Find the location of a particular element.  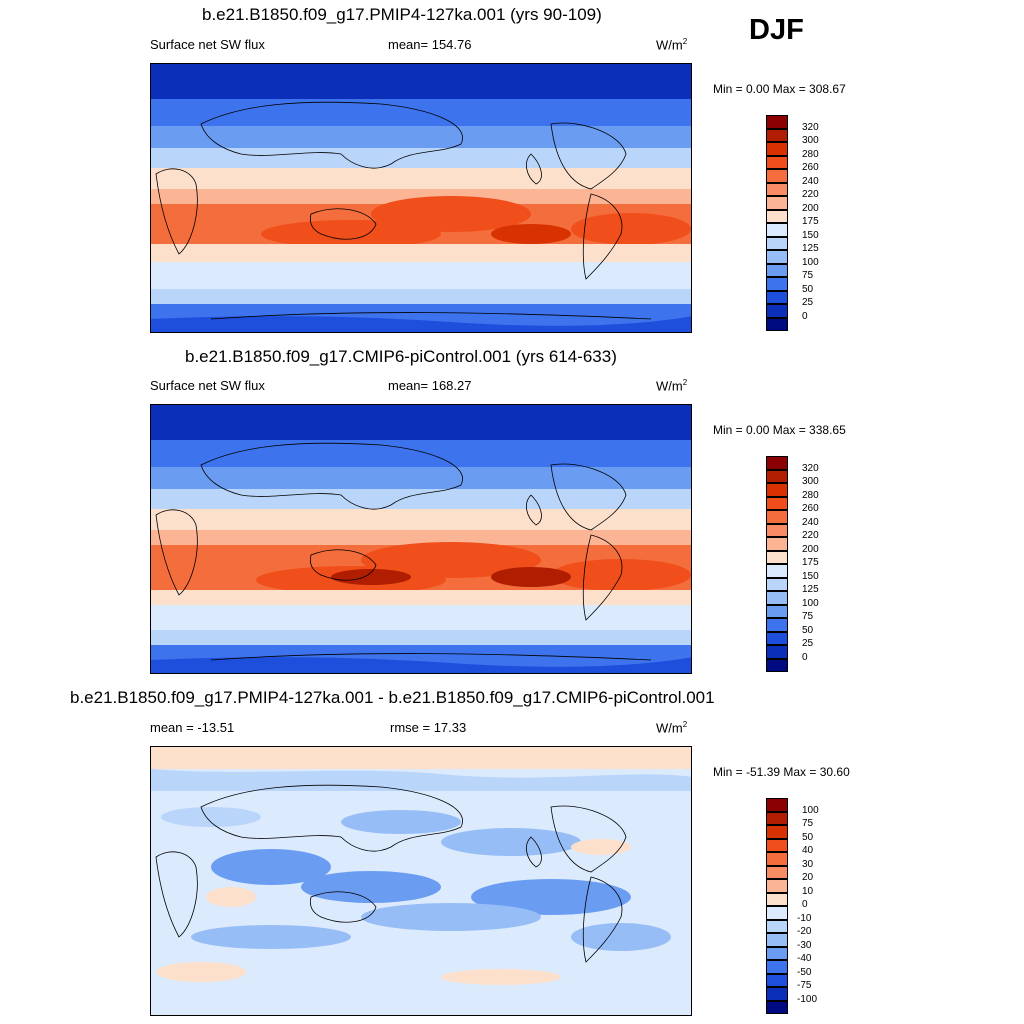

panel-3-units-label: W/m2 is located at coordinates (672, 728).